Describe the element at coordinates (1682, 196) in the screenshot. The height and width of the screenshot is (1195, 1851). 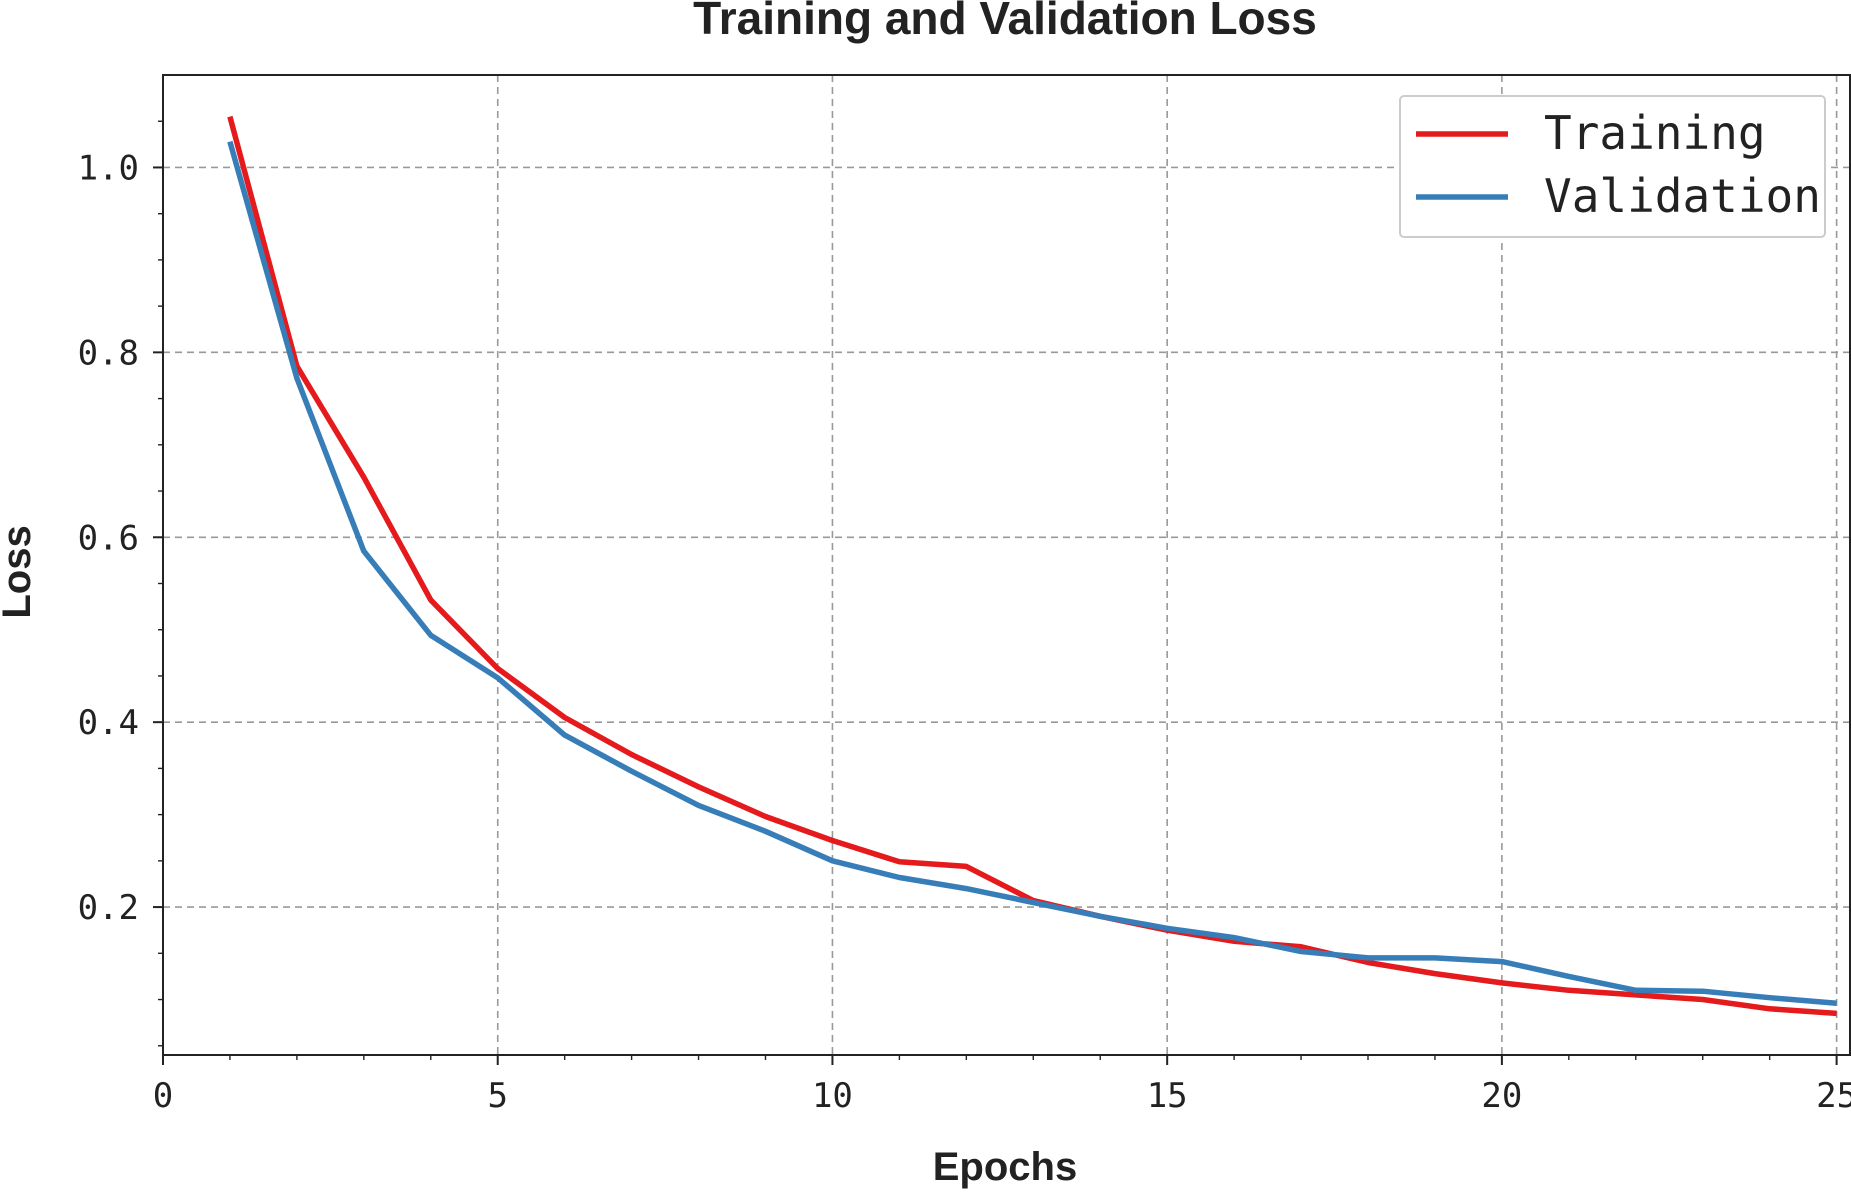
I see `legend-label-validation: Validation` at that location.